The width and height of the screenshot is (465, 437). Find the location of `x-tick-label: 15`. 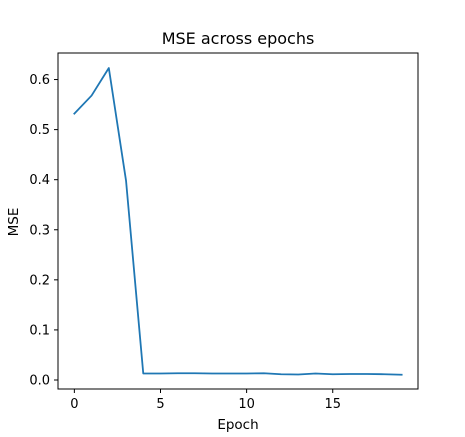

x-tick-label: 15 is located at coordinates (332, 404).